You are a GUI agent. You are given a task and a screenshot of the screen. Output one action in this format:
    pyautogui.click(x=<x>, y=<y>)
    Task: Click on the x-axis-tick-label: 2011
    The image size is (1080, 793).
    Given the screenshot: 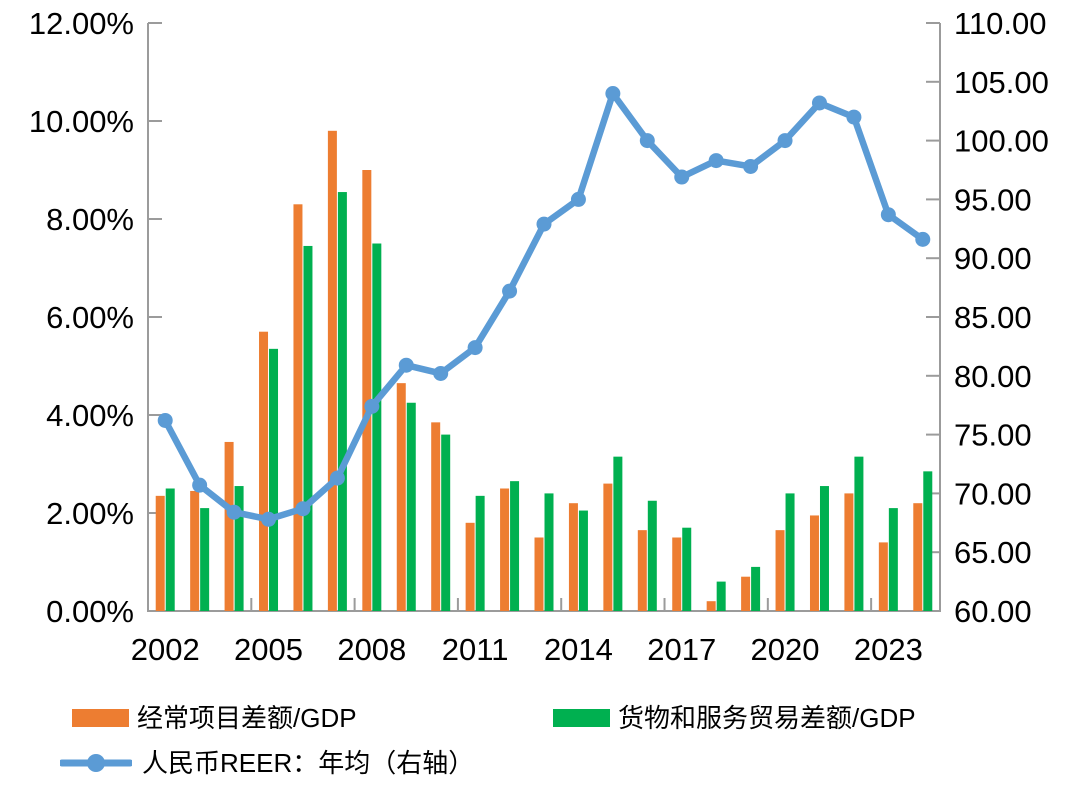 What is the action you would take?
    pyautogui.click(x=475, y=649)
    